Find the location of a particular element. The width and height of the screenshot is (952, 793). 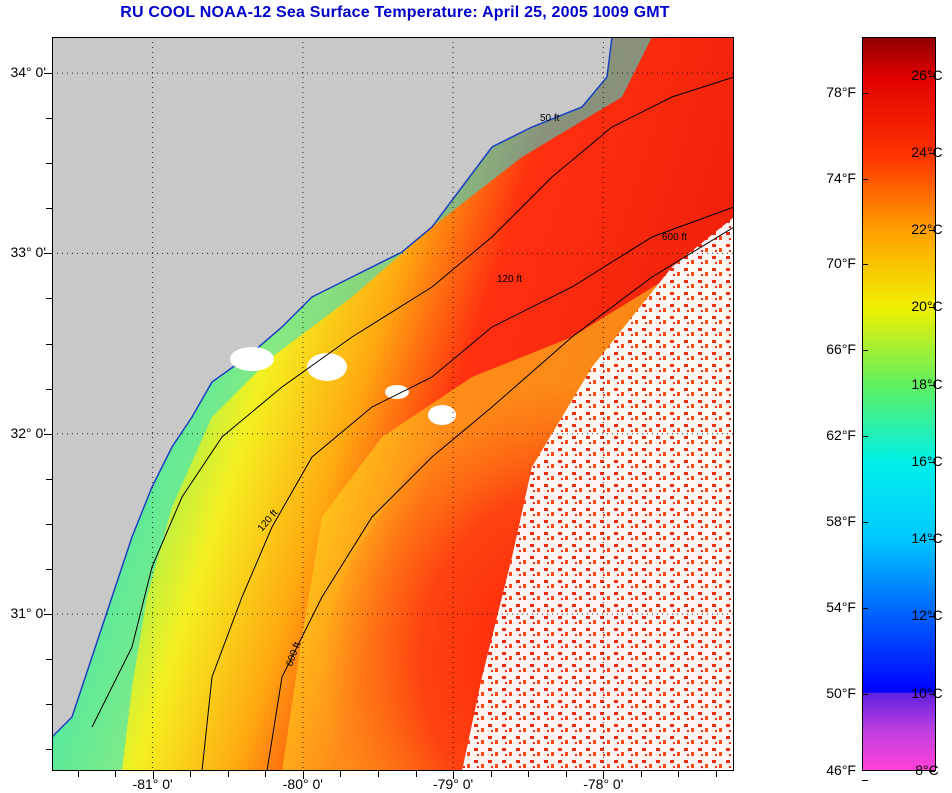

fahrenheit-tick-label: 78°F is located at coordinates (841, 91).